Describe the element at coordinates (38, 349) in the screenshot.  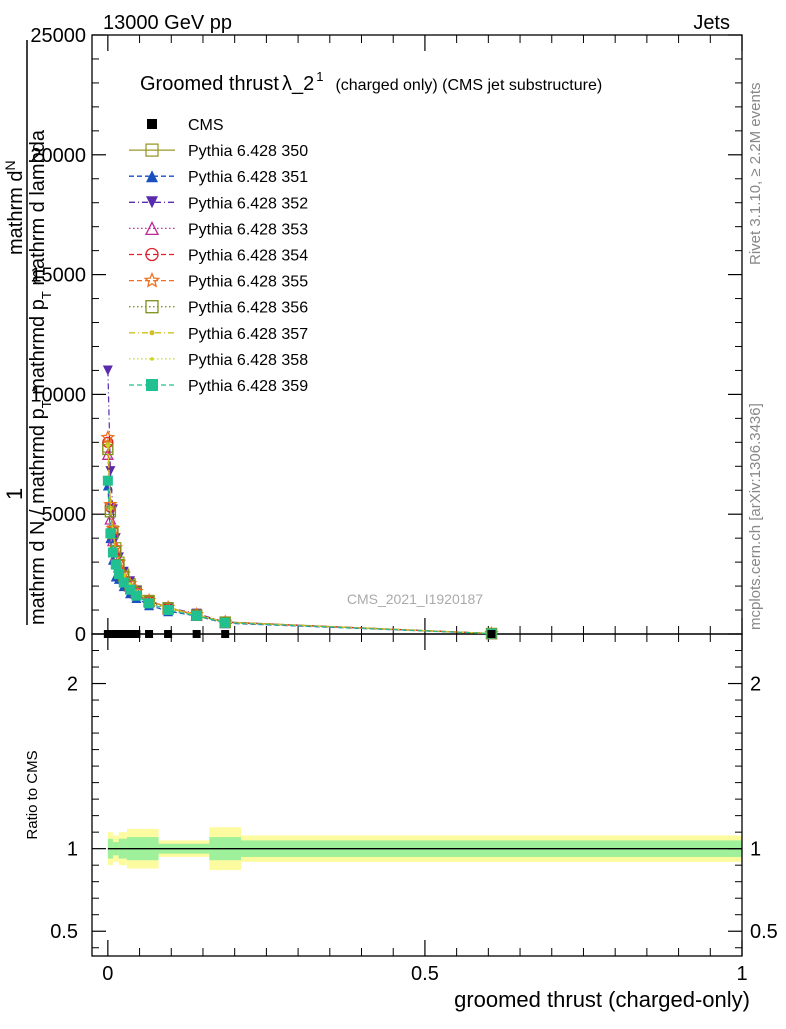
I see `ylabel-denom-tail: mathrmd p` at that location.